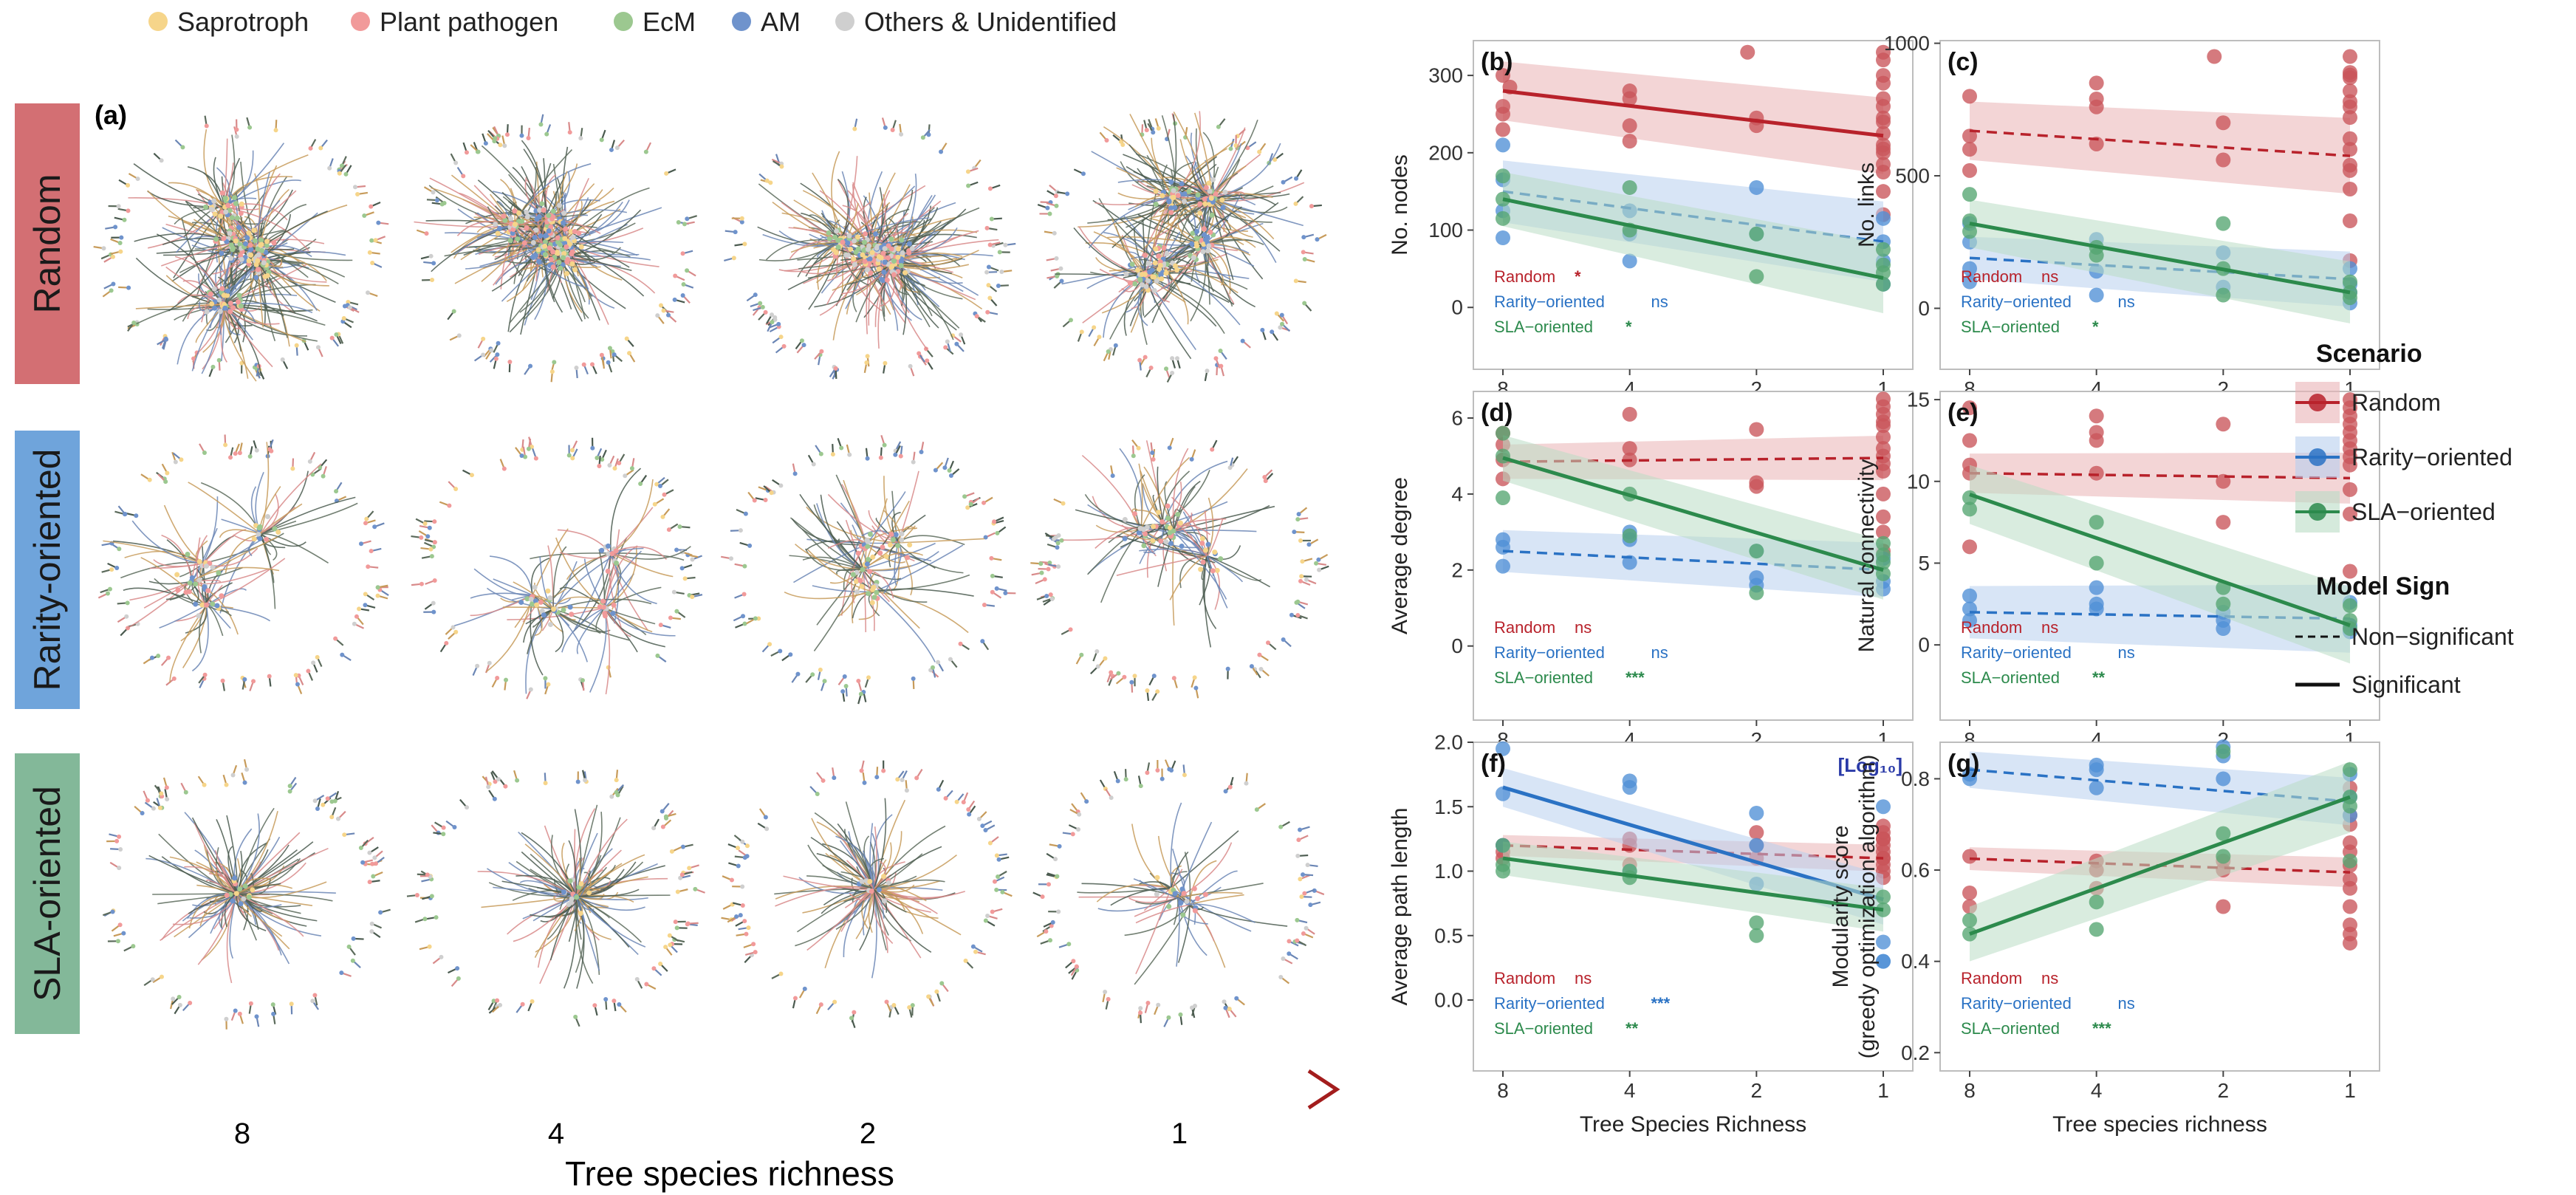  Describe the element at coordinates (1970, 1091) in the screenshot. I see `x-tick-label: 8` at that location.